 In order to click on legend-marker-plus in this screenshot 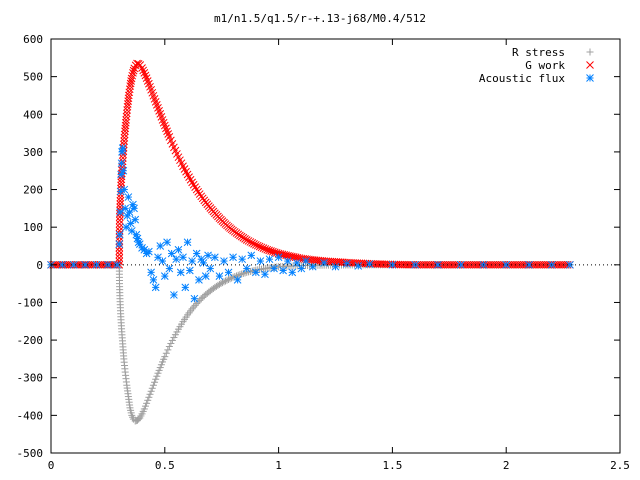, I will do `click(590, 52)`.